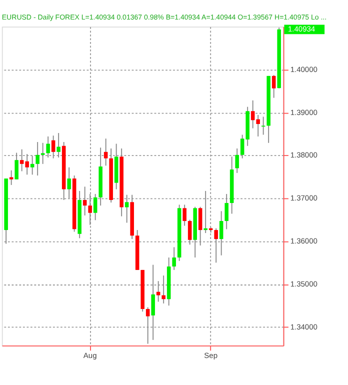 This screenshot has width=348, height=385. What do you see at coordinates (304, 198) in the screenshot?
I see `y-tick-label: 1.37000` at bounding box center [304, 198].